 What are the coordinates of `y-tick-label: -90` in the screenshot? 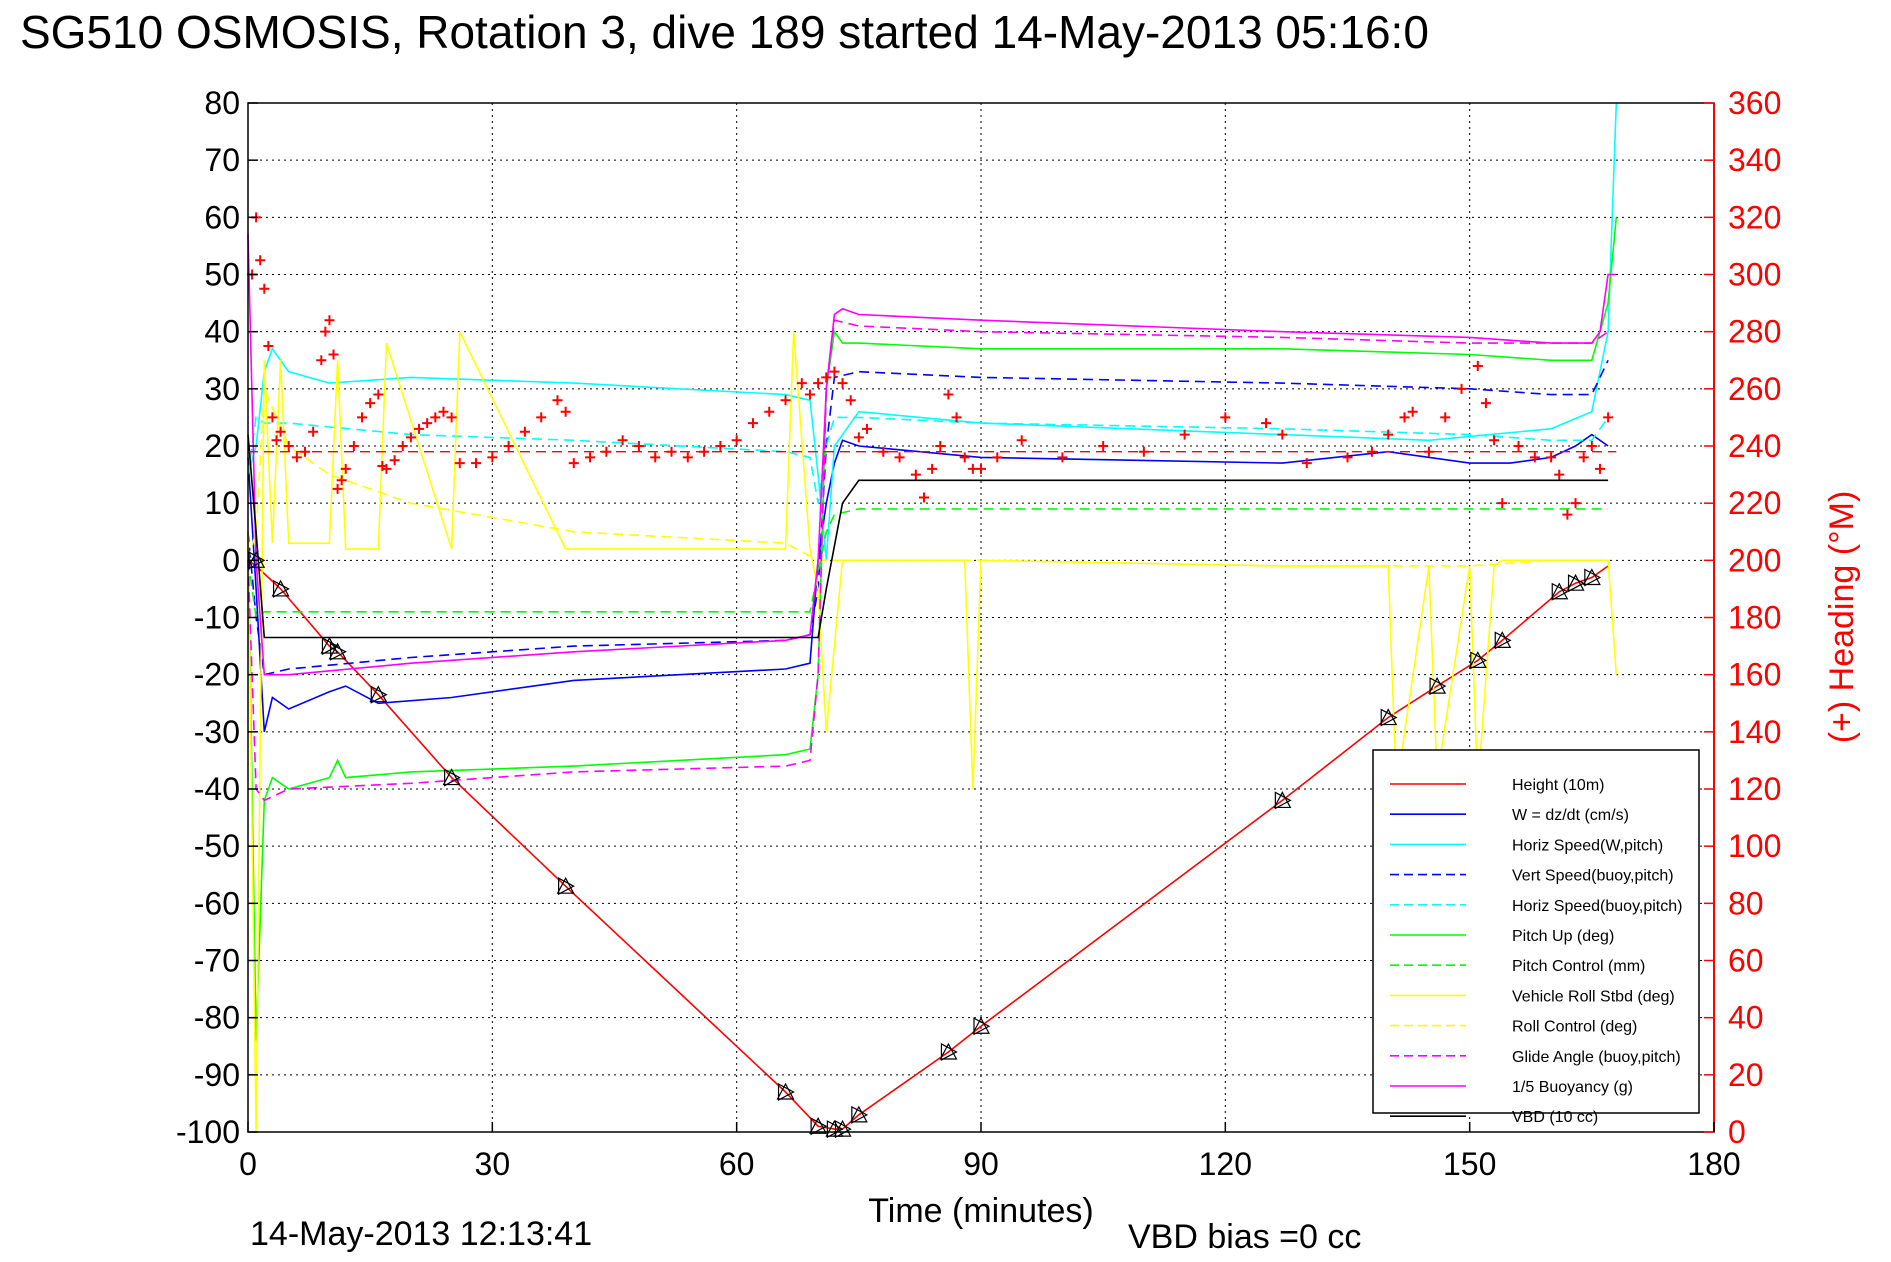 It's located at (217, 1075).